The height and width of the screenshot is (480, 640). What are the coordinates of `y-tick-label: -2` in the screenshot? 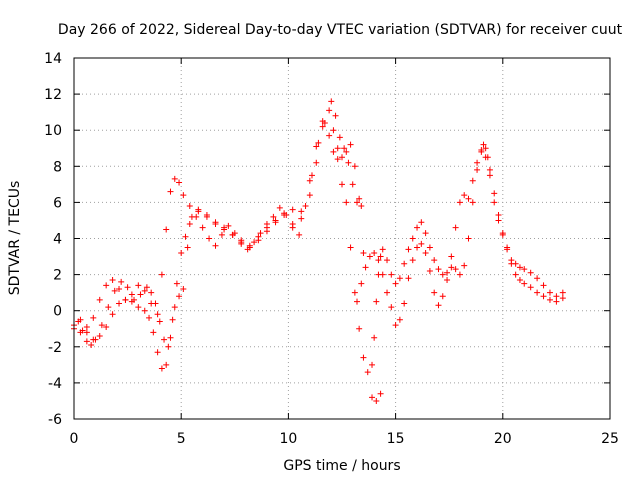 It's located at (55, 348).